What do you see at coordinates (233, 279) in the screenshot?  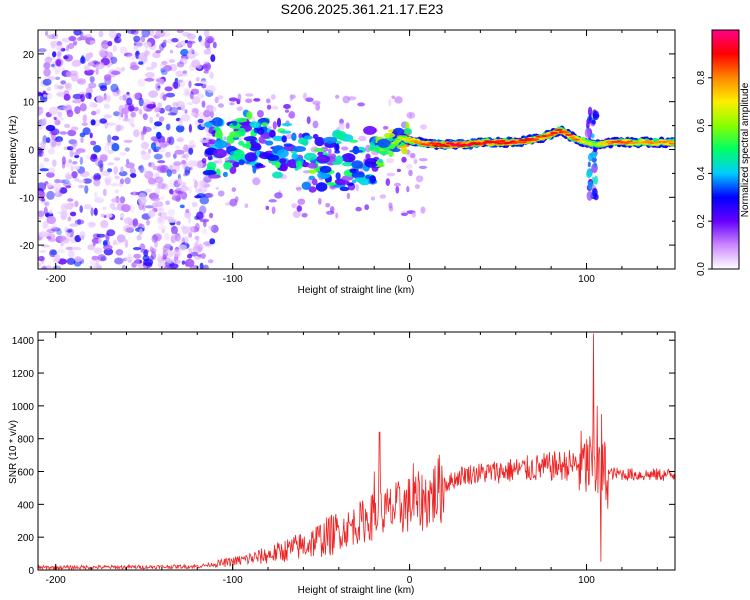 I see `x-tick-label: -100` at bounding box center [233, 279].